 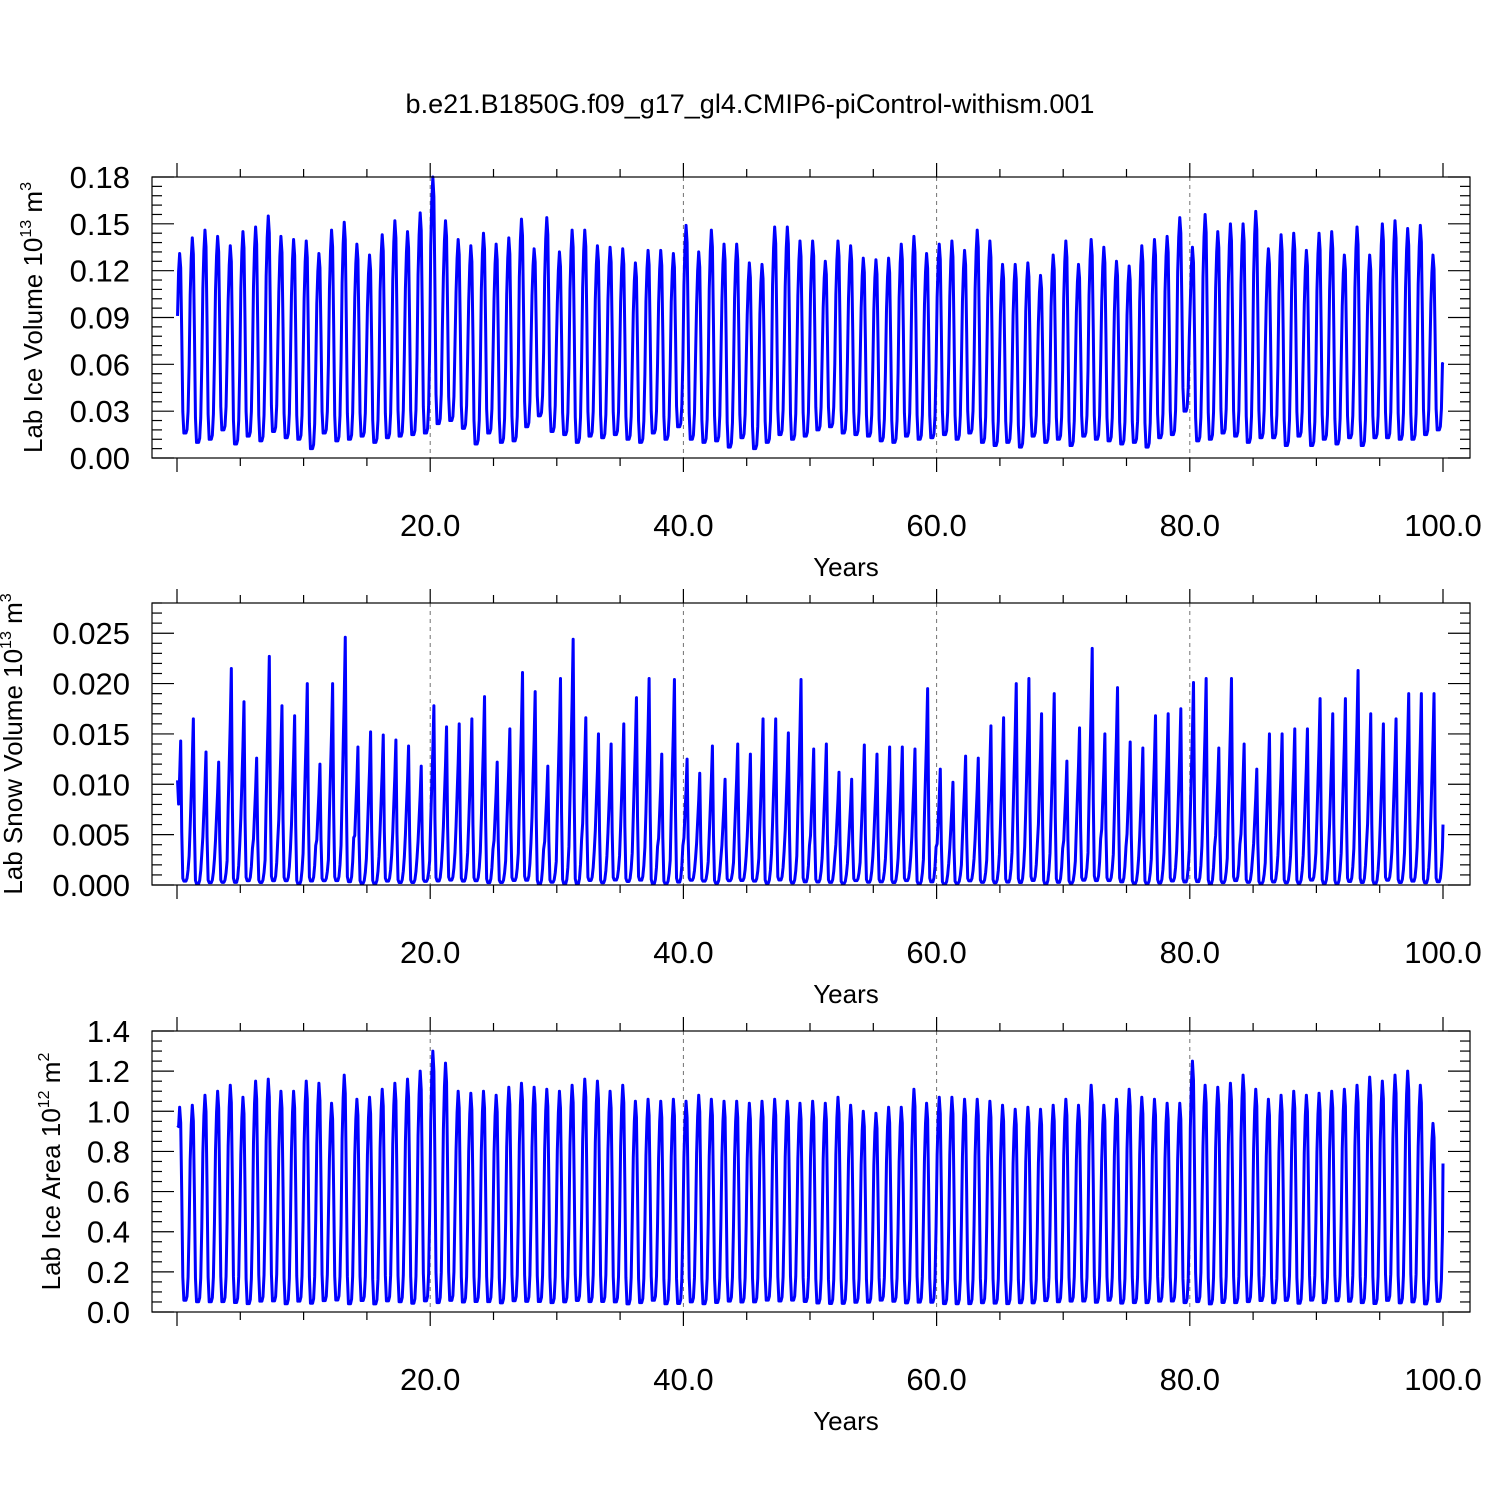 I want to click on snow-volume-y-tick-label: 0.020, so click(x=91, y=684).